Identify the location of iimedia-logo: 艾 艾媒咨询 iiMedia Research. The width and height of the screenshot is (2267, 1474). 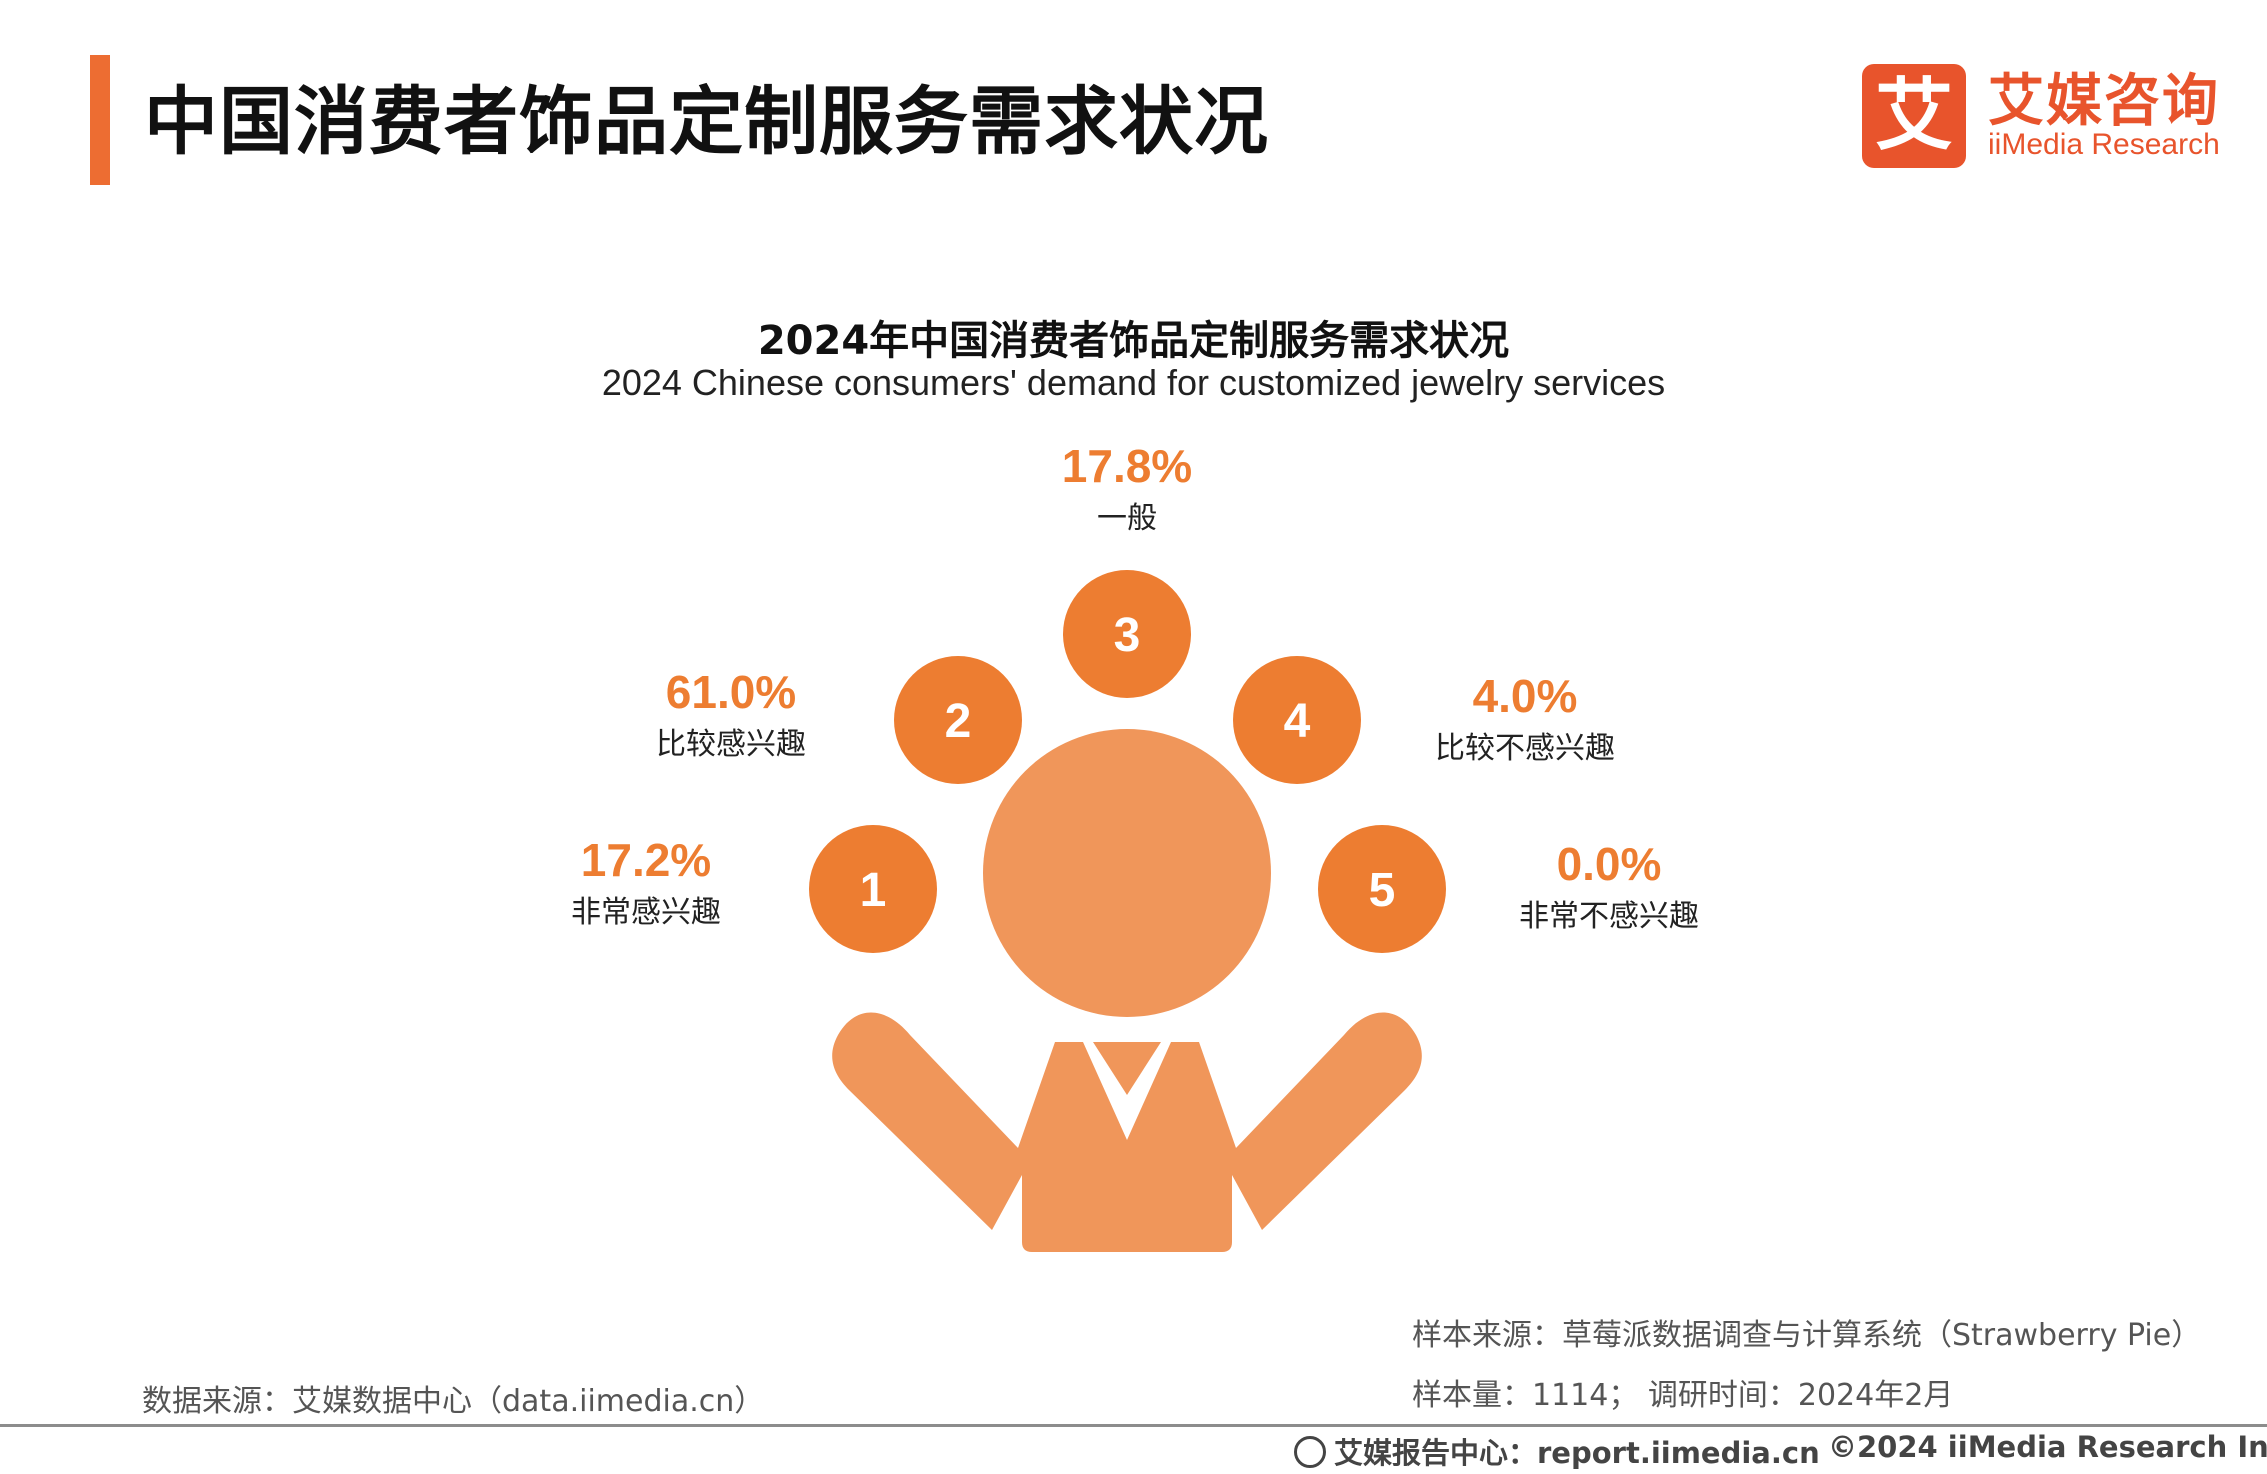
(2052, 116).